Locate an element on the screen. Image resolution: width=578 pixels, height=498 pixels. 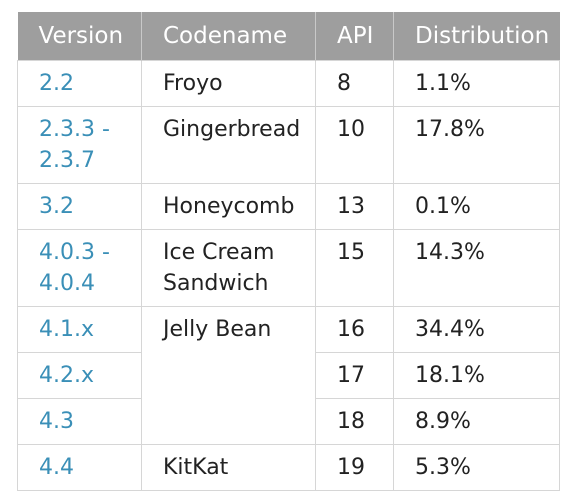
version-cell: 4.3 is located at coordinates (79, 421).